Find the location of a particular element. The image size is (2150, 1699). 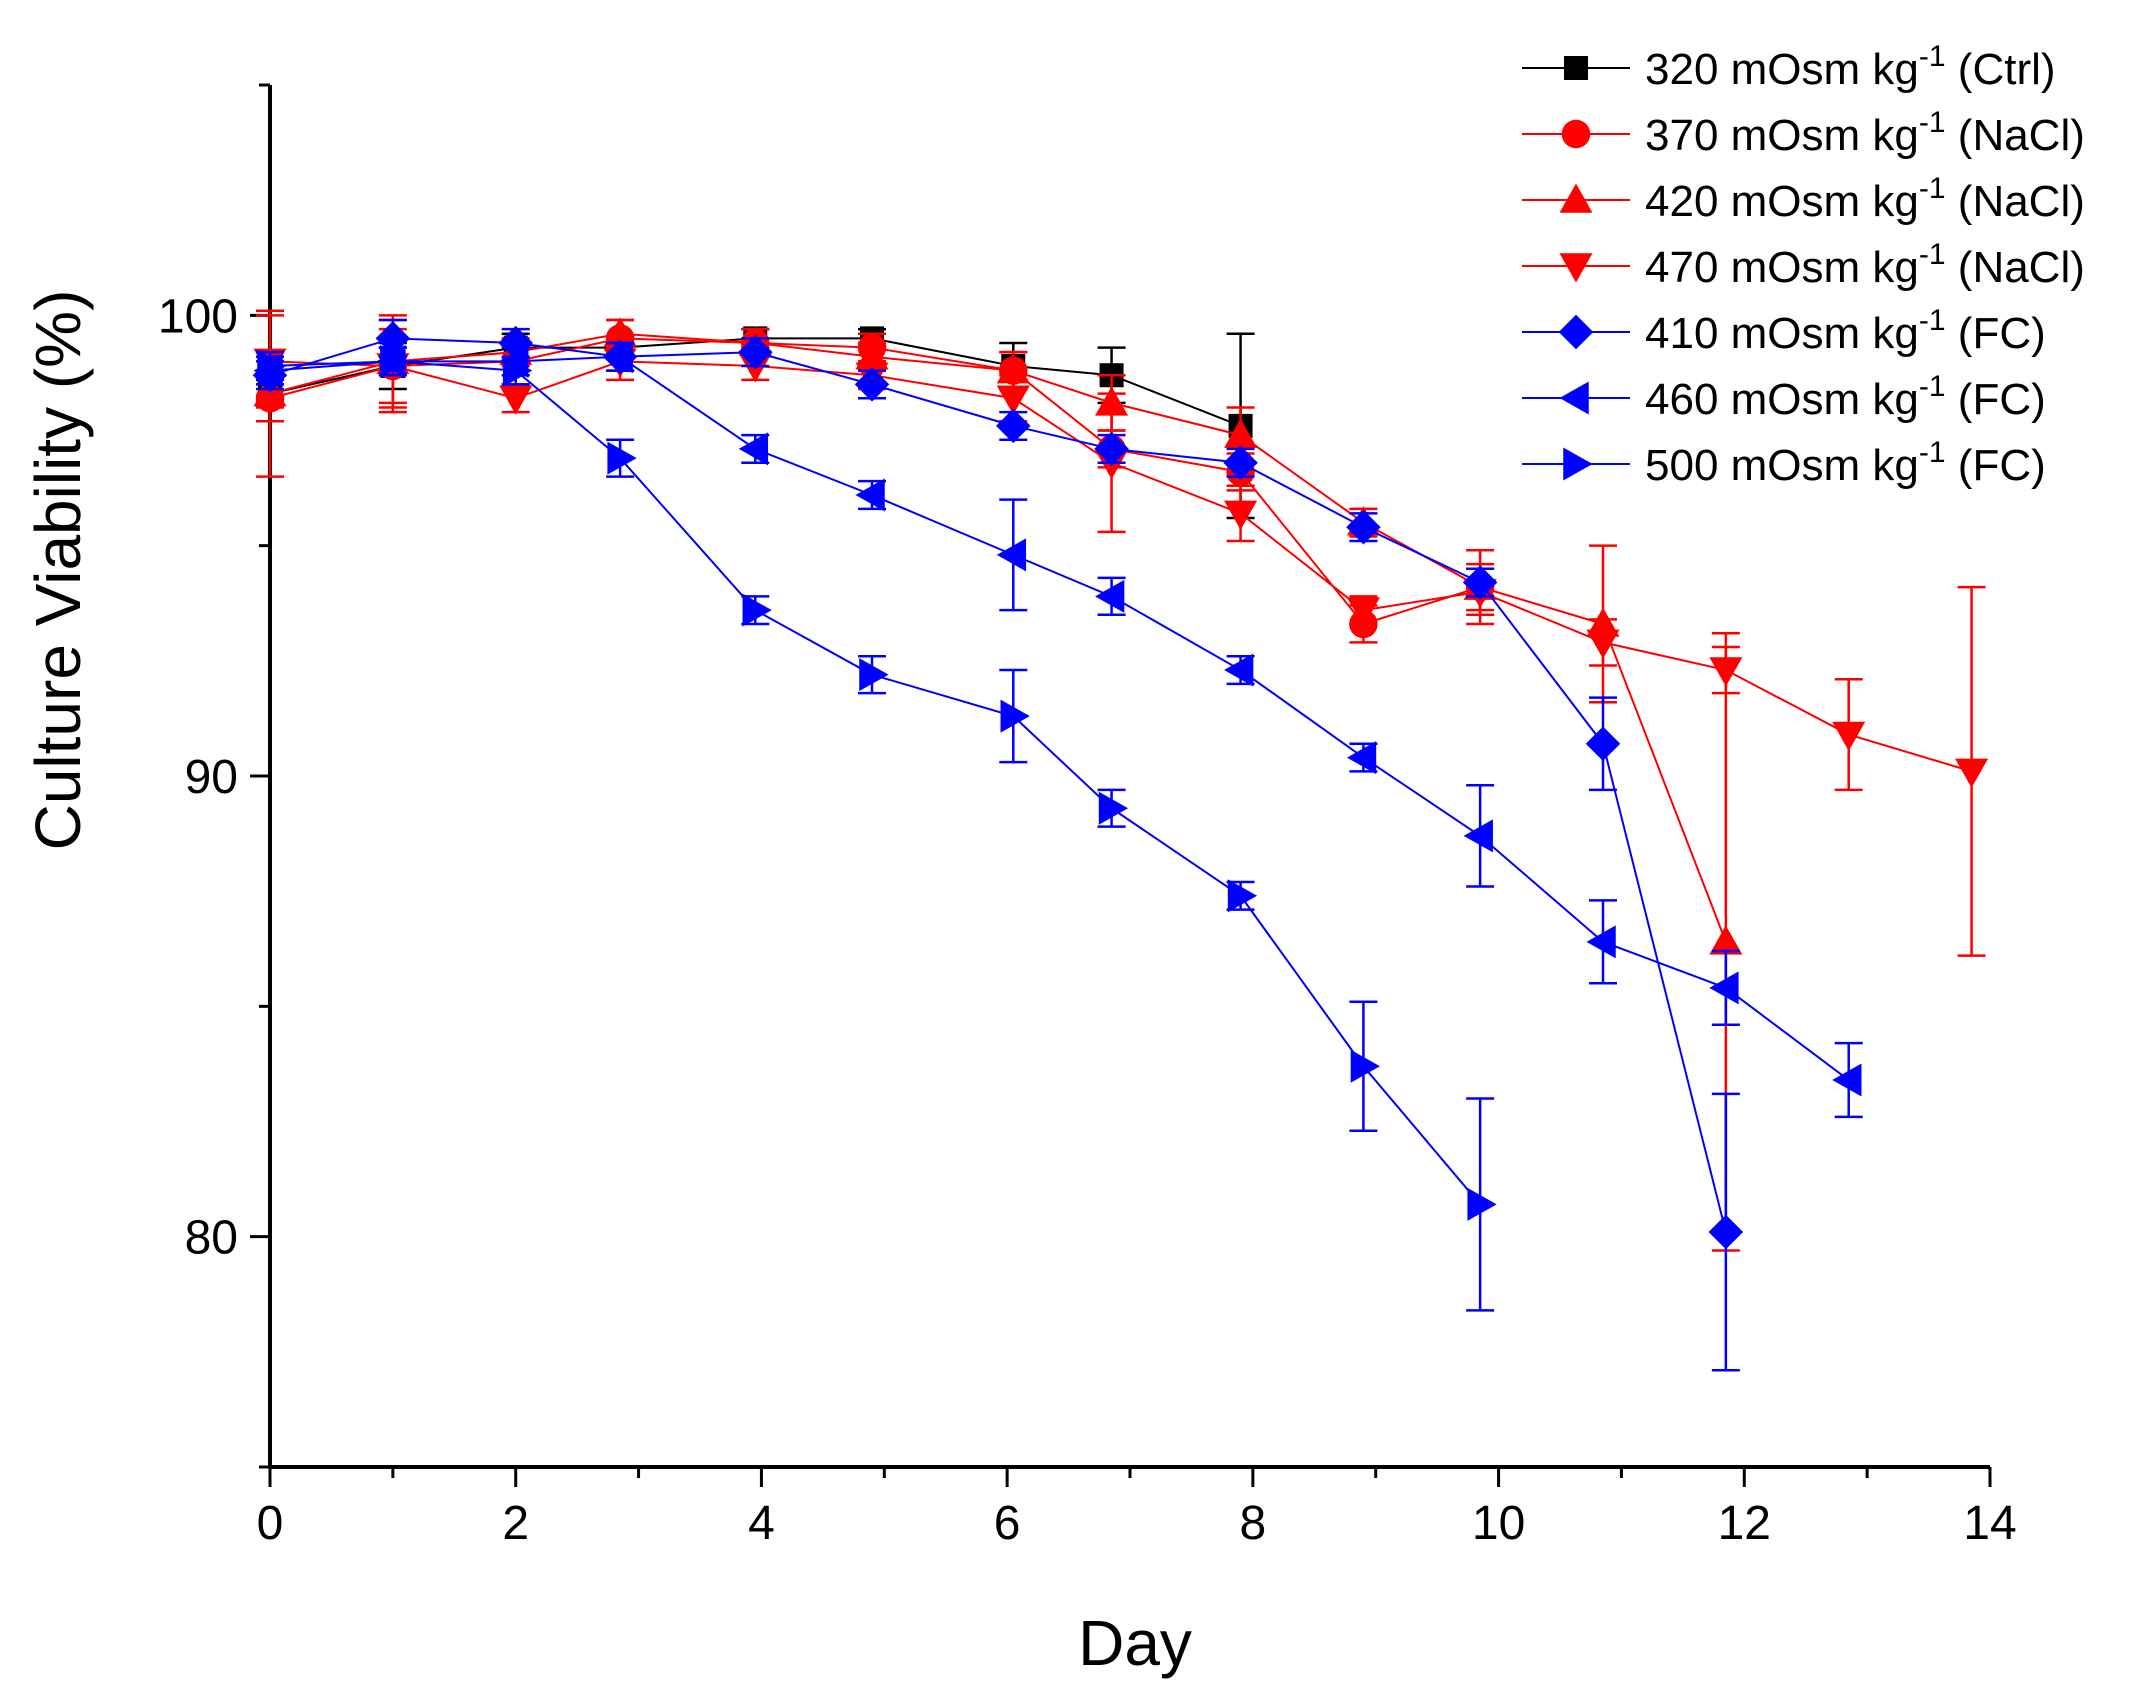

x-tick-label: 8 is located at coordinates (1253, 1523).